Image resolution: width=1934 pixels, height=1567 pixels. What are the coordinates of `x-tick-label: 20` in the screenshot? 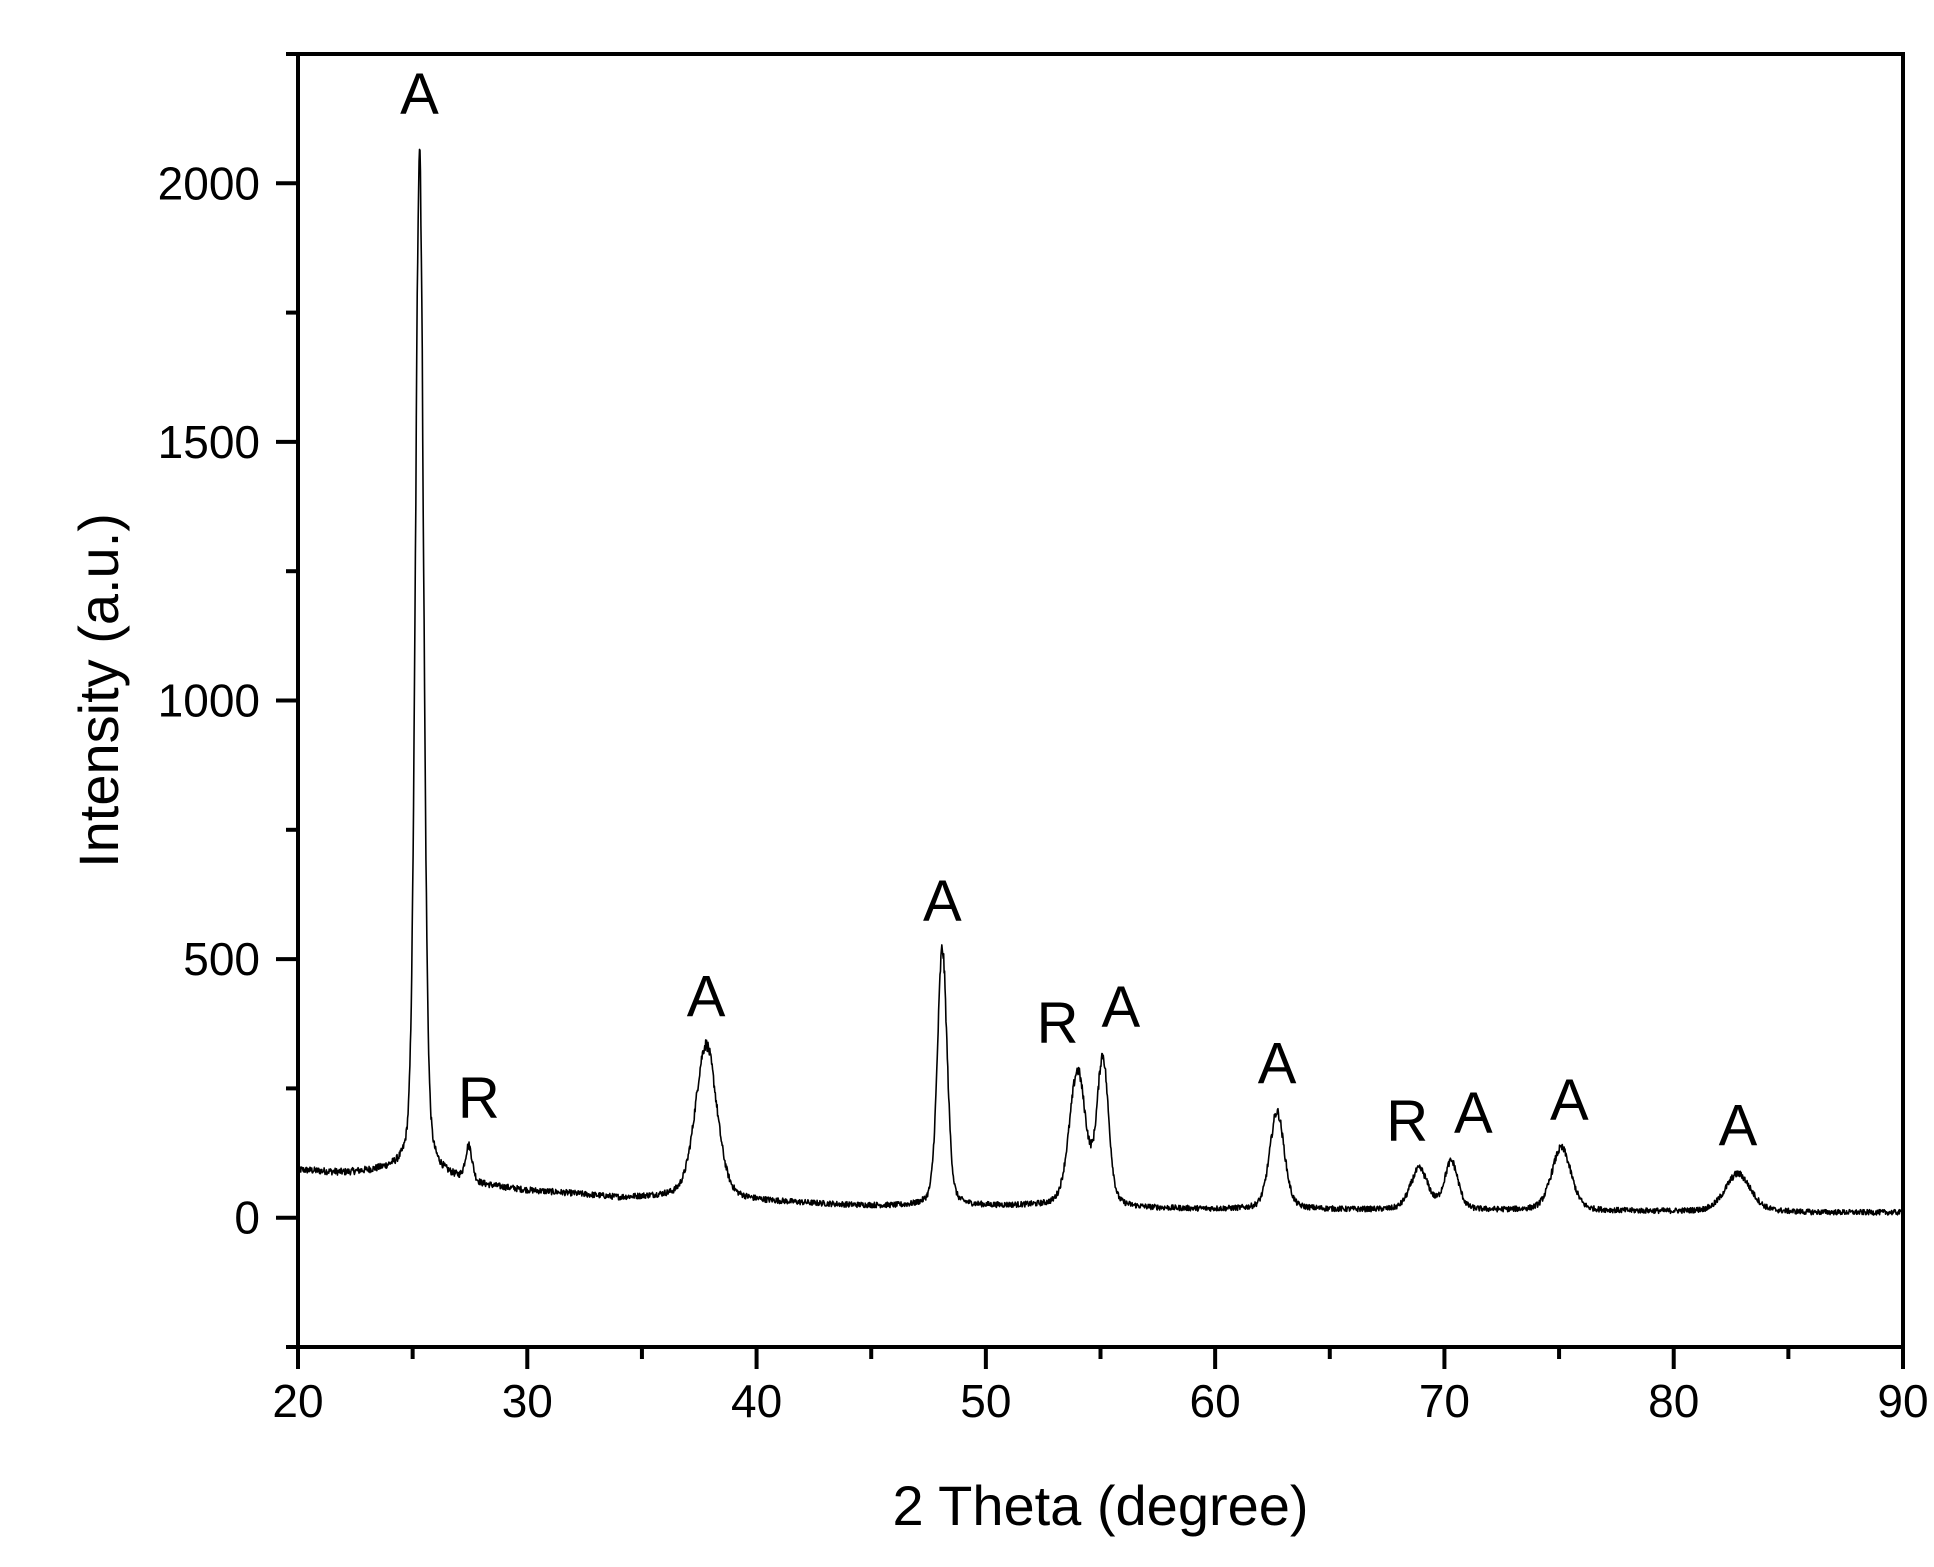 It's located at (297, 1401).